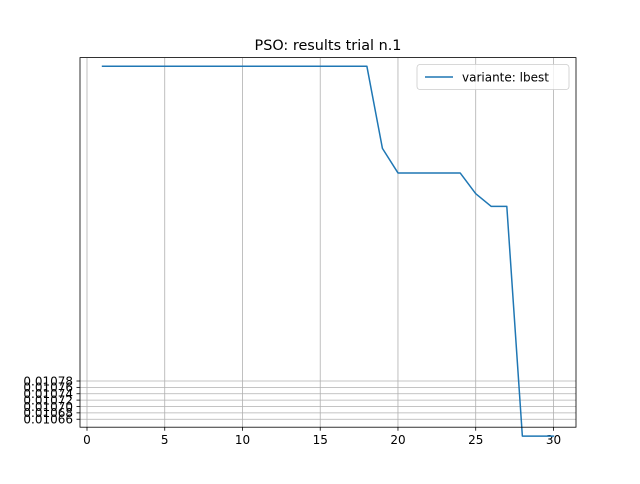  I want to click on y-tick-label: 0.01070, so click(48, 407).